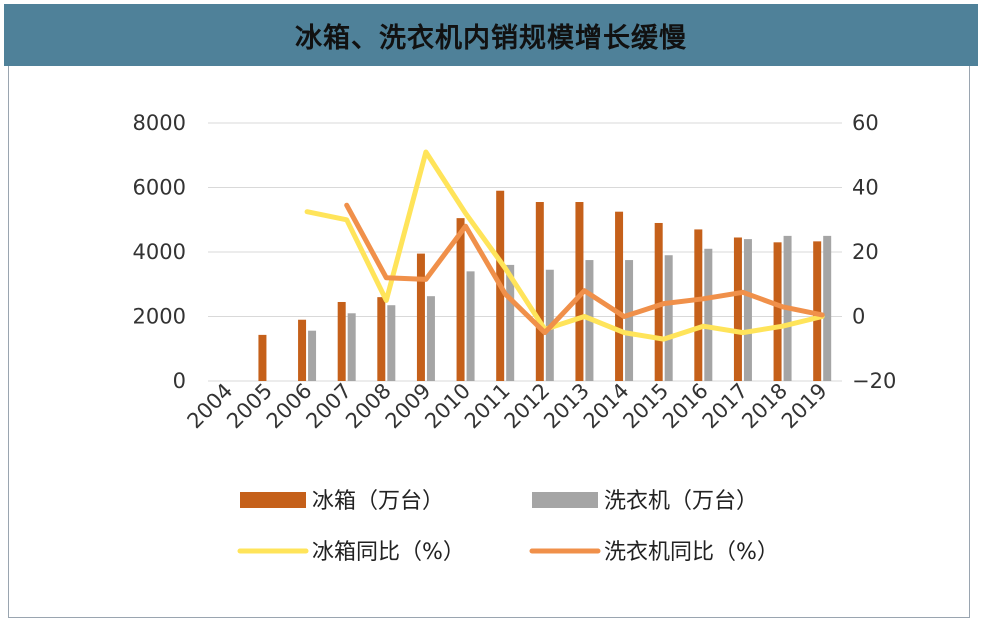 This screenshot has width=984, height=628. Describe the element at coordinates (681, 501) in the screenshot. I see `legend-label: 洗衣机（万台）` at that location.